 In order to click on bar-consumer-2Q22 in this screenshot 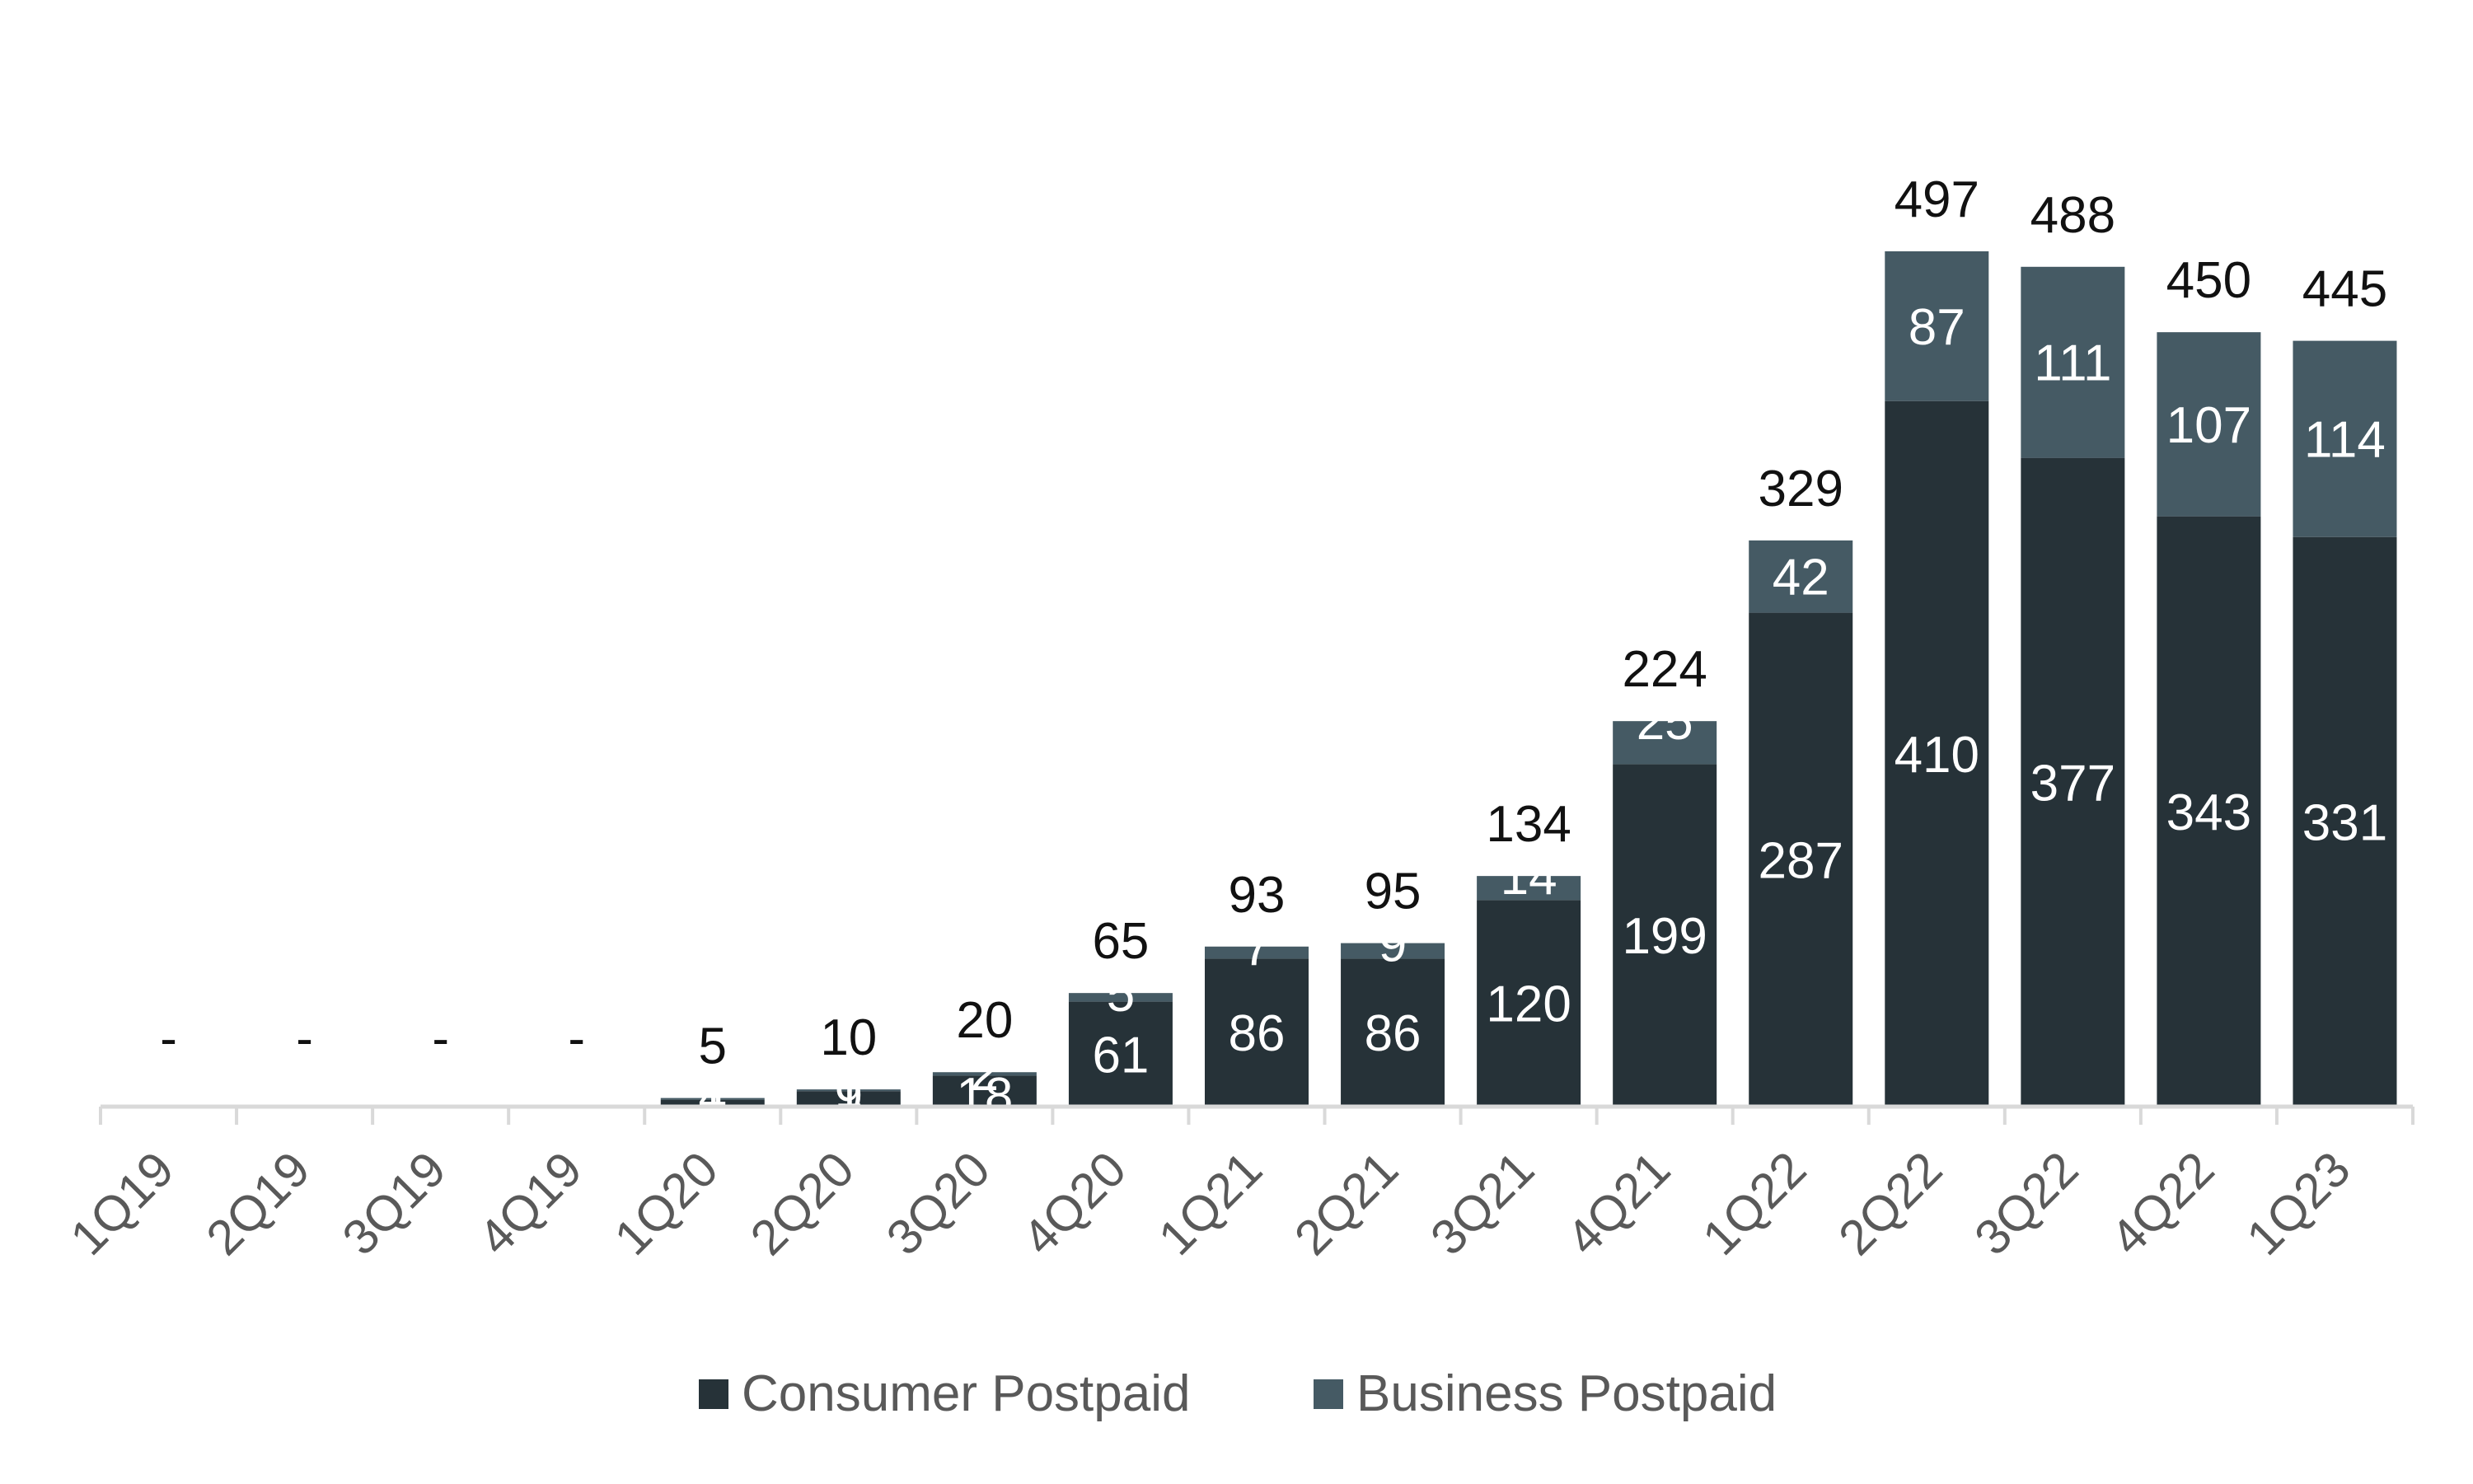, I will do `click(1937, 754)`.